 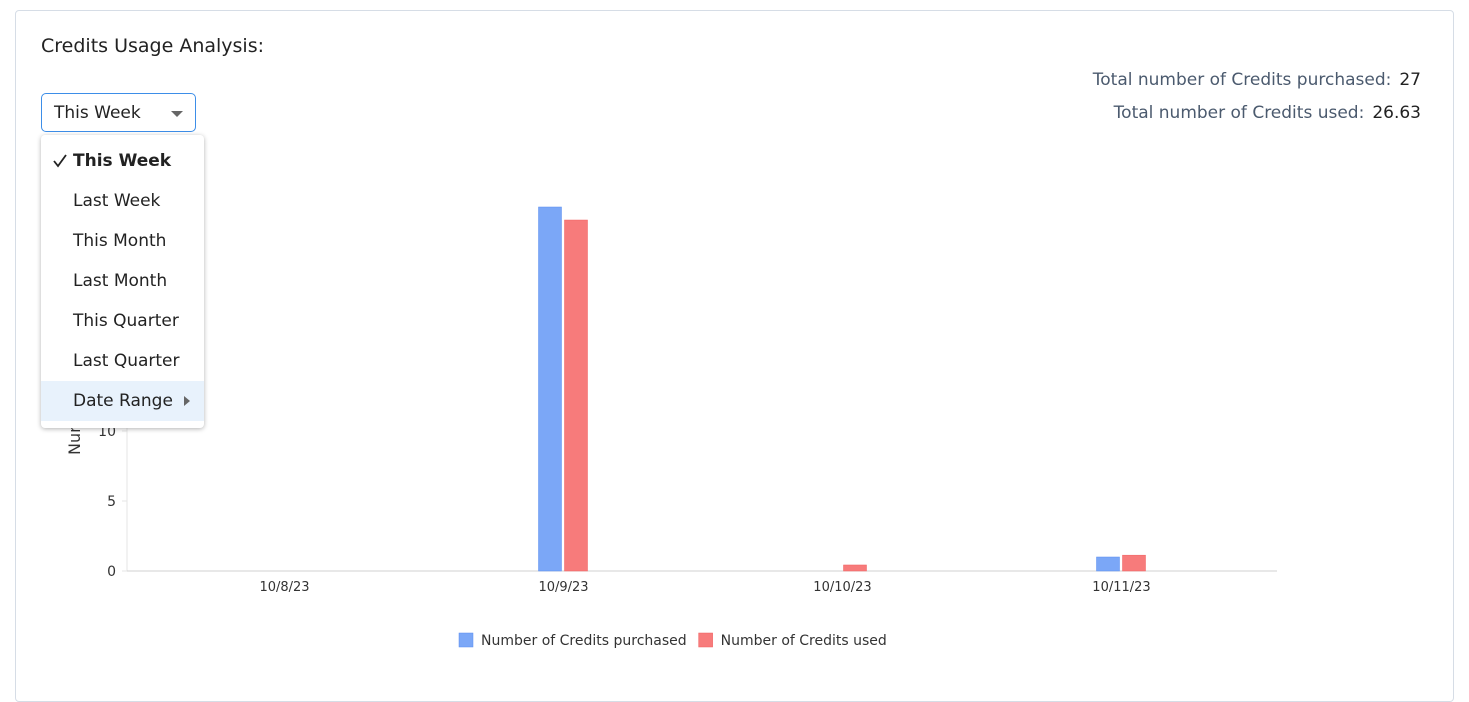 I want to click on x-tick-label: 10/9/23, so click(x=563, y=587).